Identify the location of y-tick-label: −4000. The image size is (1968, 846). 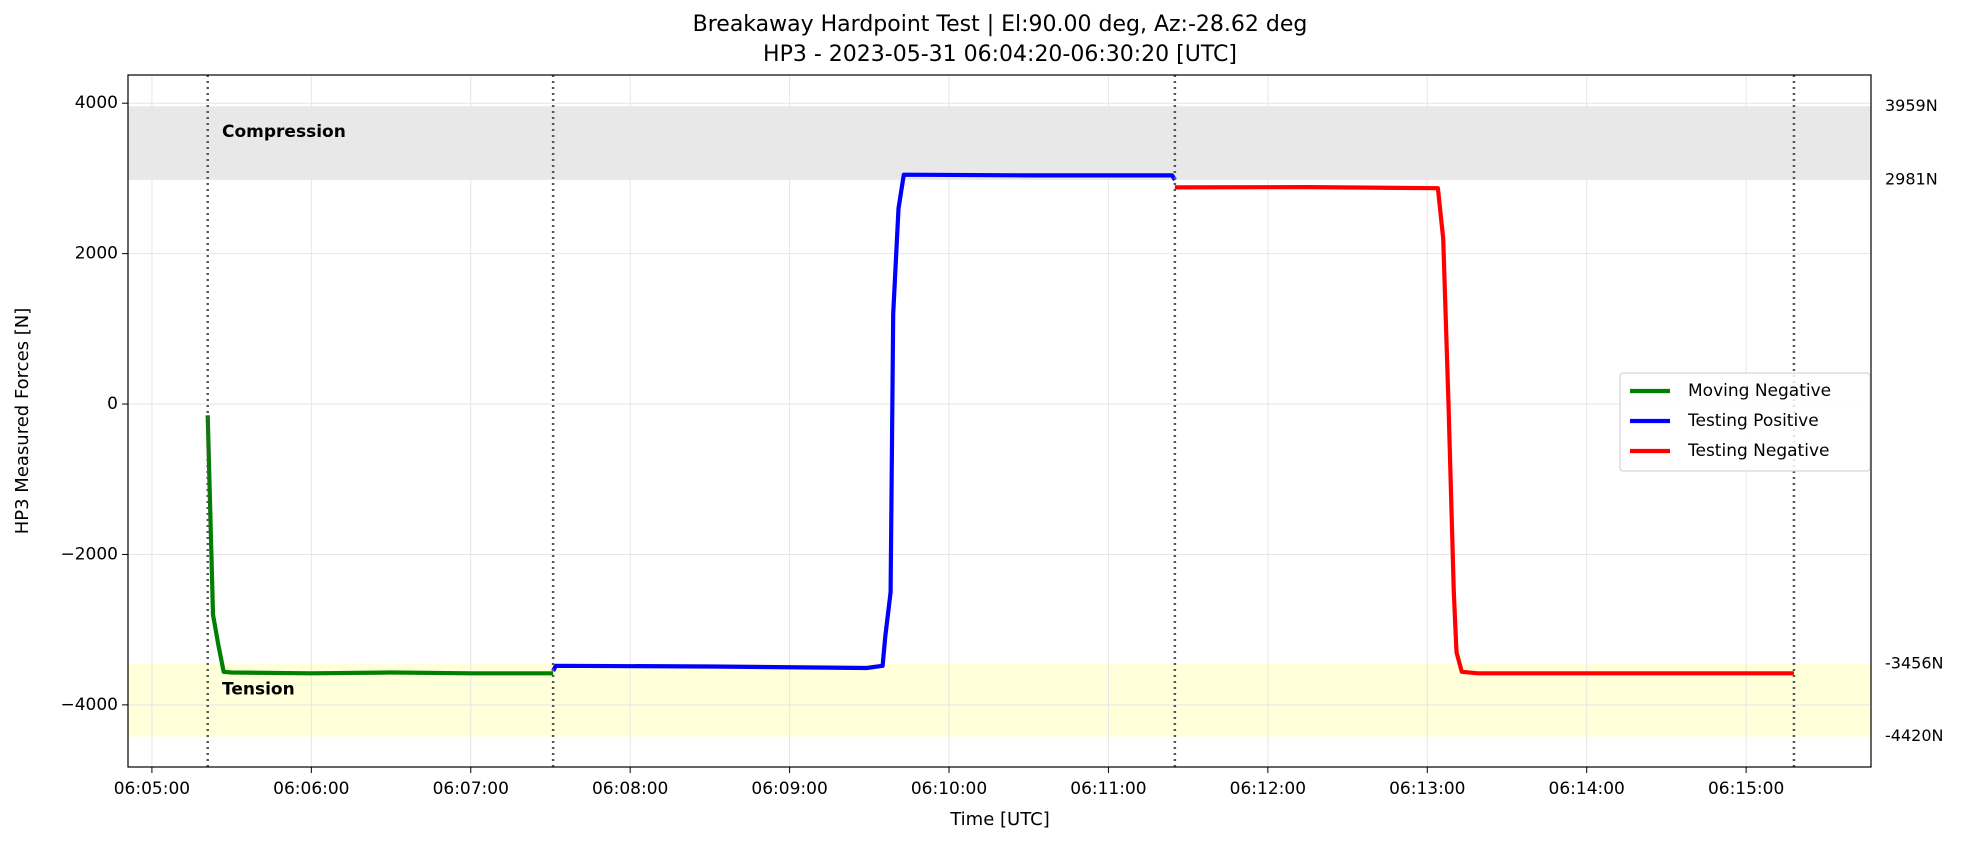
(89, 705).